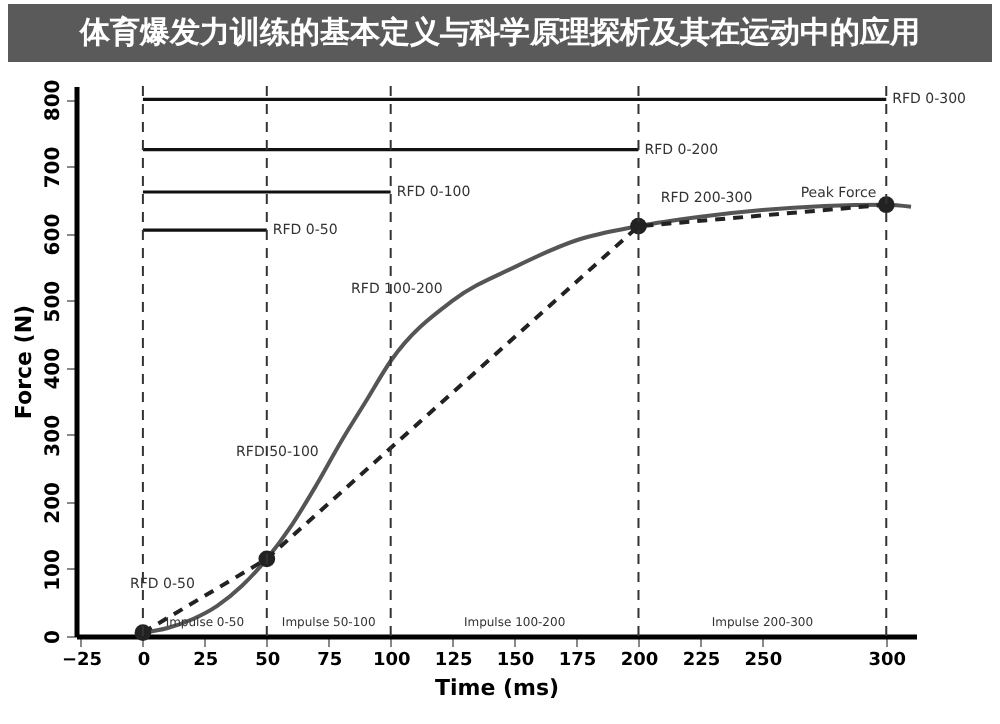  I want to click on y-tick-label: 100, so click(54, 569).